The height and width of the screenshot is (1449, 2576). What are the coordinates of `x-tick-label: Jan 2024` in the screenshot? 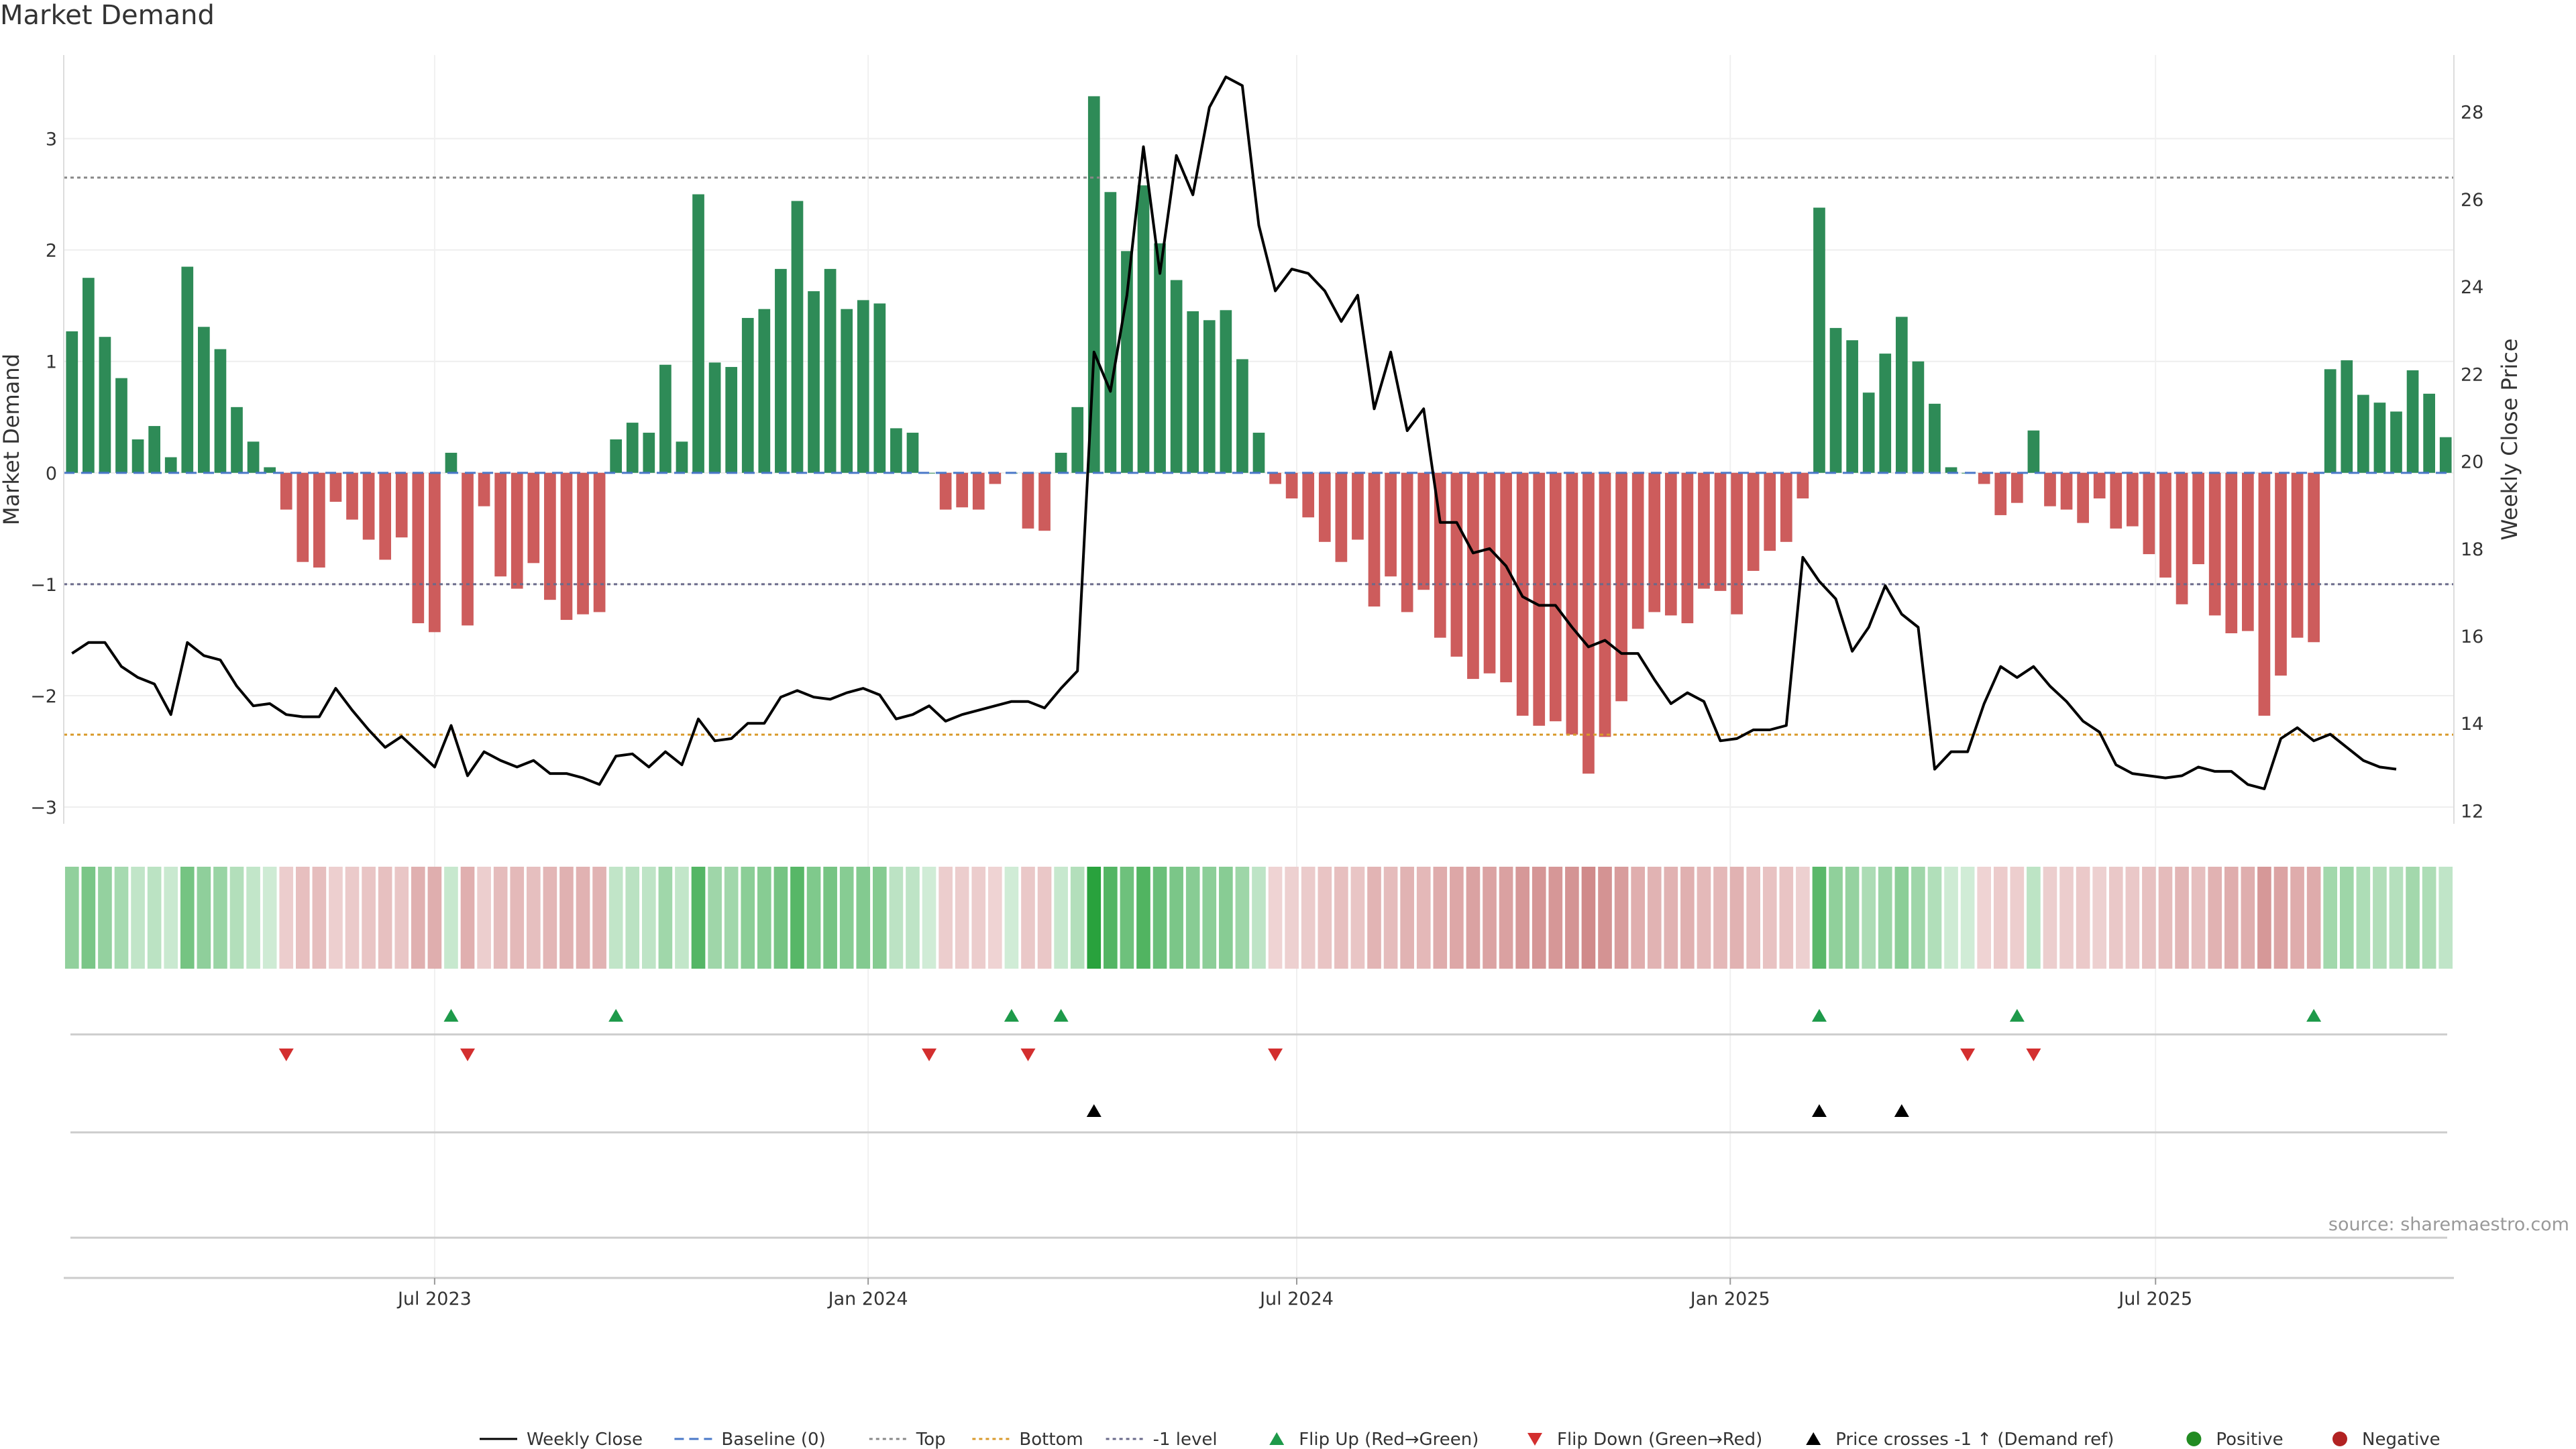 It's located at (867, 1299).